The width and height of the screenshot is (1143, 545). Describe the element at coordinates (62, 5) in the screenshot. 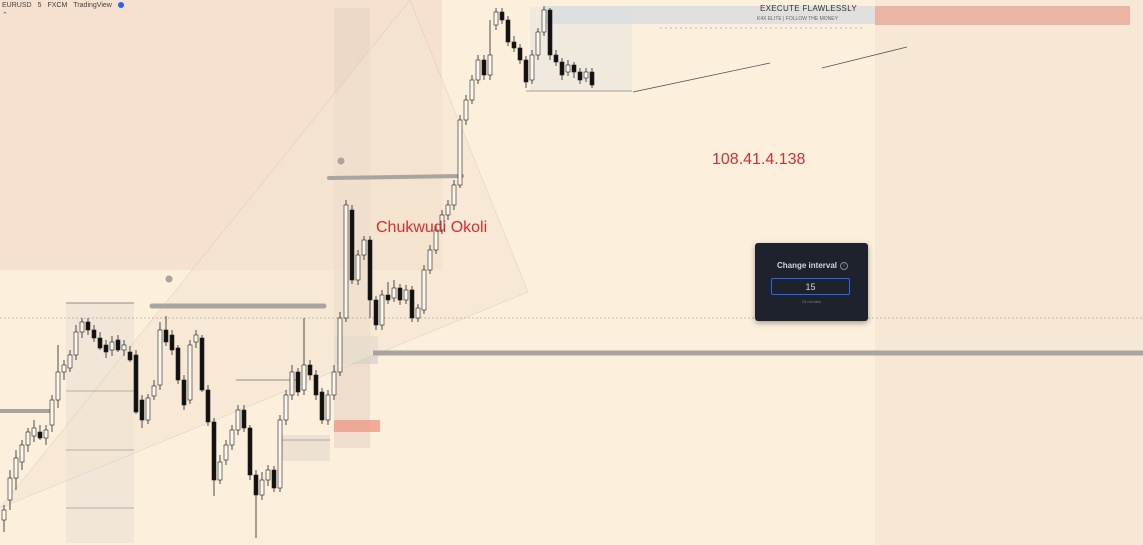

I see `chart-header: EURUSD 5 FXCM TradingView` at that location.